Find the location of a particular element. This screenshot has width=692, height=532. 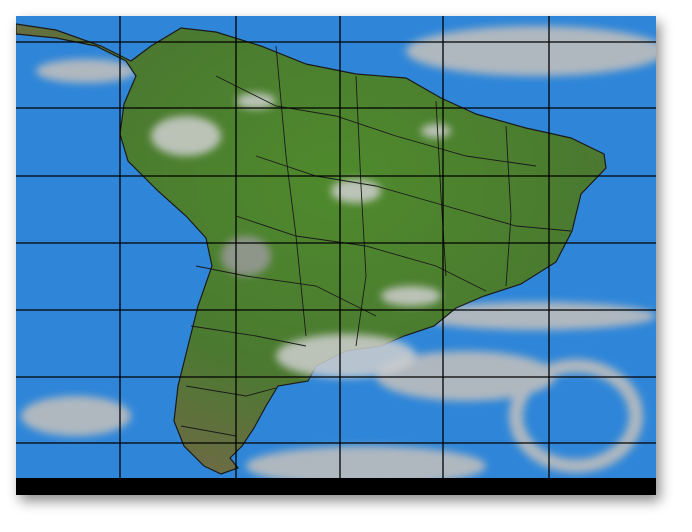

bottom-no-data-band is located at coordinates (336, 486).